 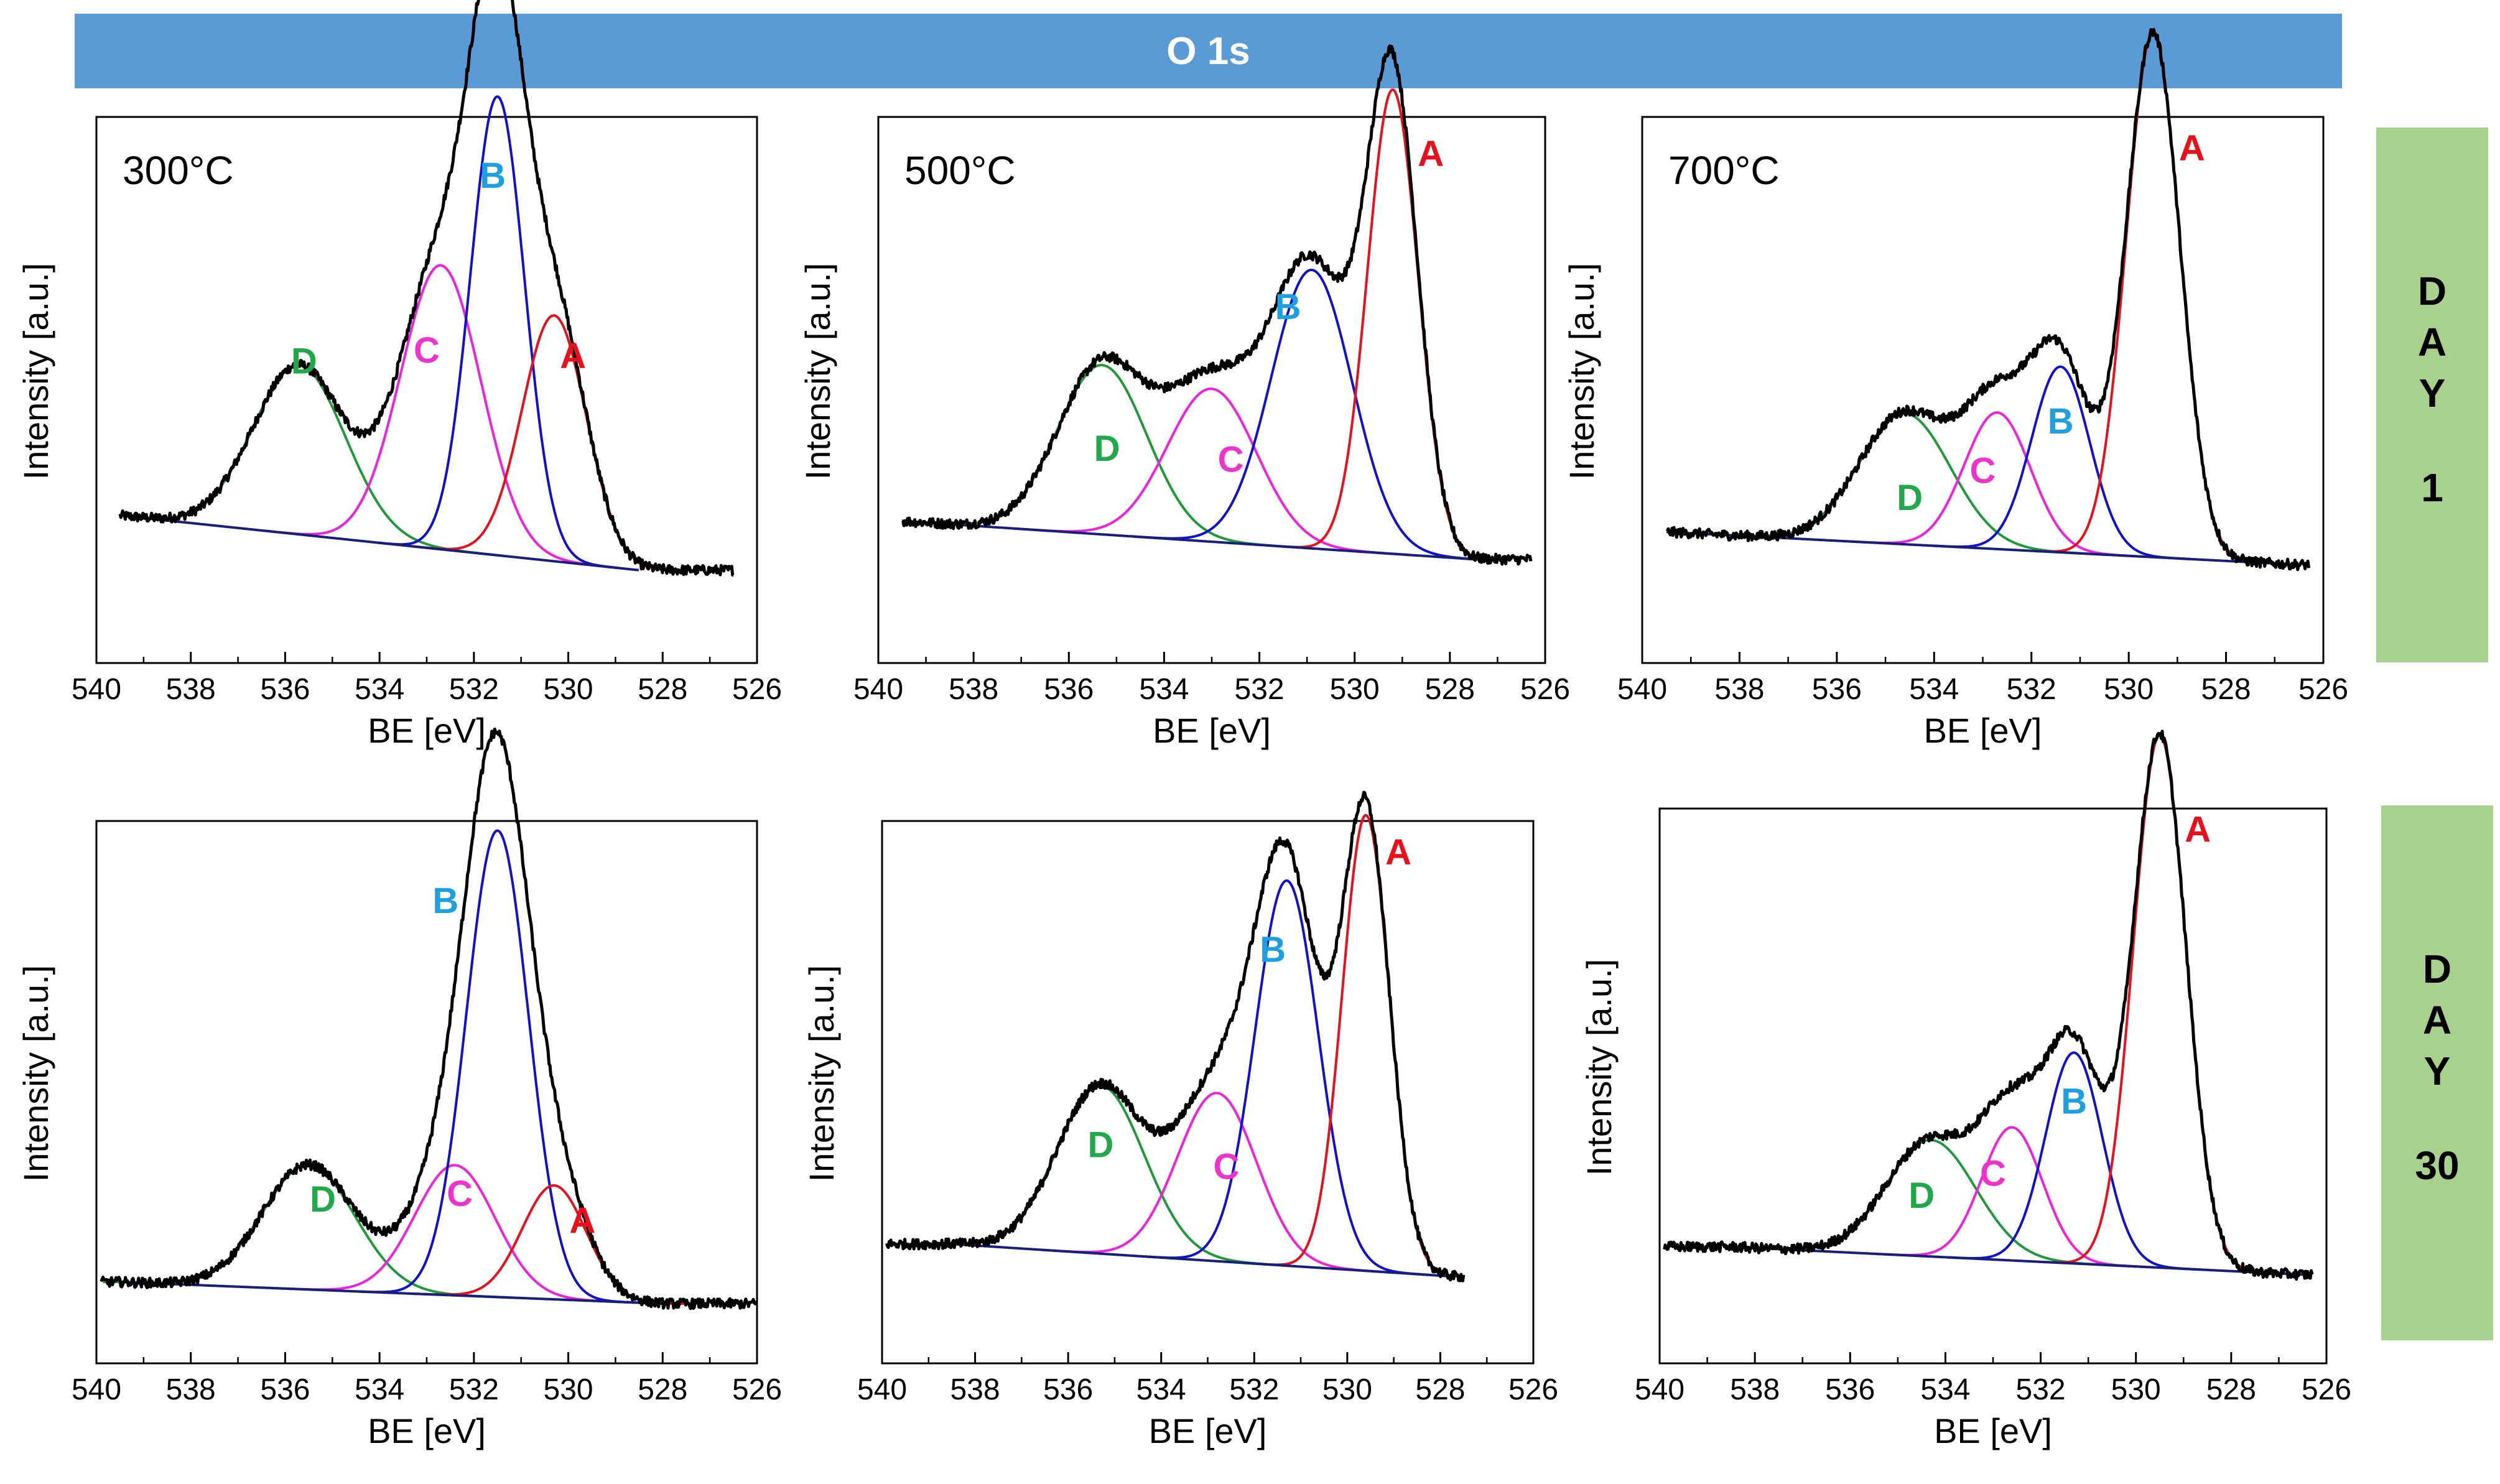 I want to click on day-1-letter: A, so click(x=2432, y=342).